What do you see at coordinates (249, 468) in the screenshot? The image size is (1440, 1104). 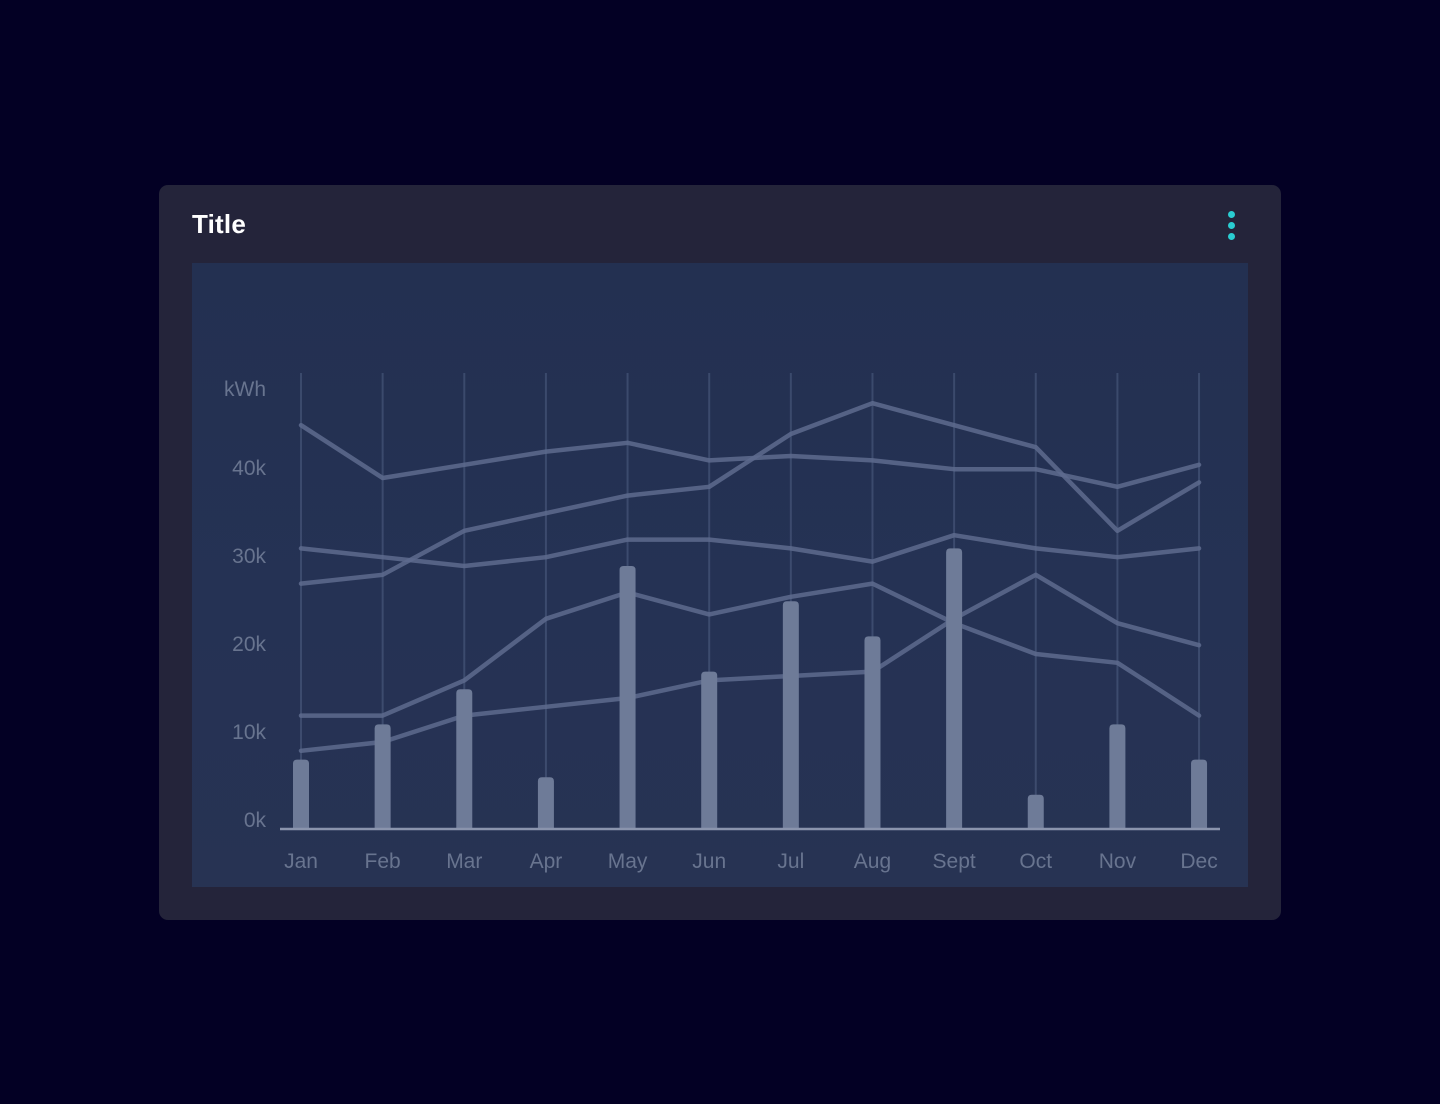 I see `y-label-40k: 40k` at bounding box center [249, 468].